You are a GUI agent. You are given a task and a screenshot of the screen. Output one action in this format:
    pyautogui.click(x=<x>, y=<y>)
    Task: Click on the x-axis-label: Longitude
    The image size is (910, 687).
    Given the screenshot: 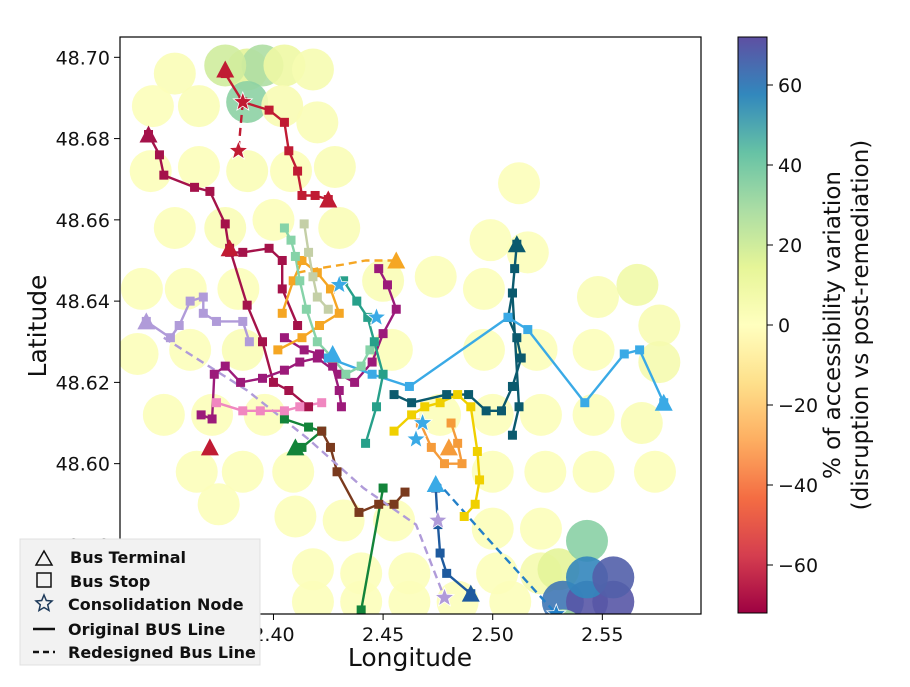 What is the action you would take?
    pyautogui.click(x=410, y=657)
    